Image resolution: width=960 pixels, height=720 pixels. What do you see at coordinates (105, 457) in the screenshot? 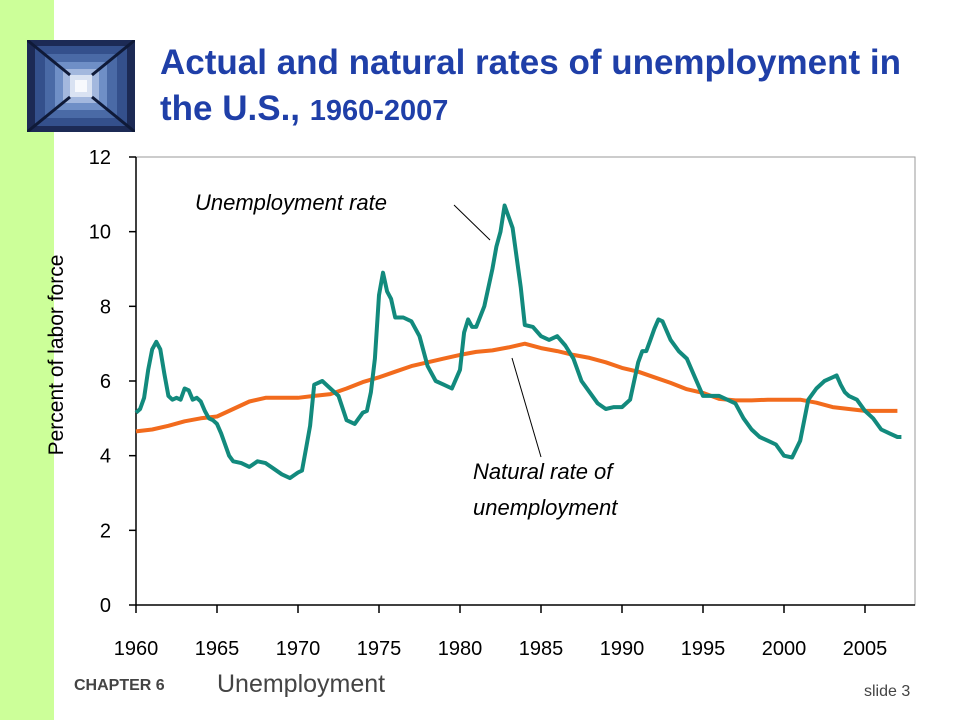
I see `y-tick-label: 4` at bounding box center [105, 457].